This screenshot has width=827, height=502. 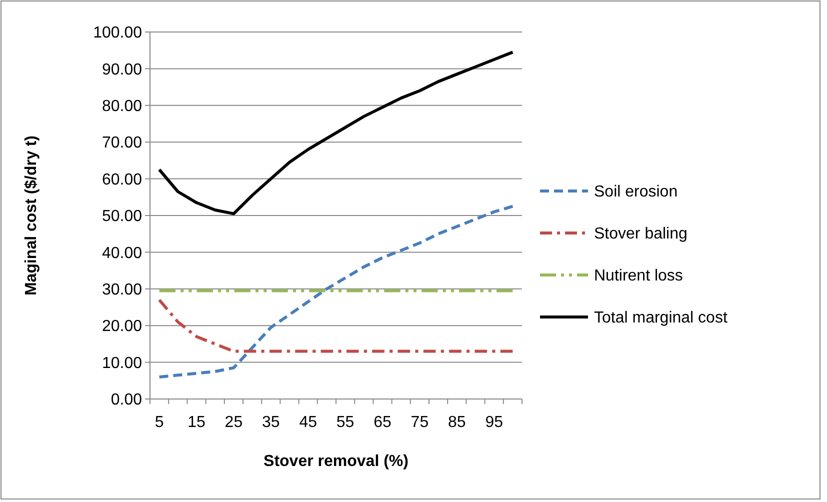 What do you see at coordinates (122, 217) in the screenshot?
I see `y-tick-label: 50.00` at bounding box center [122, 217].